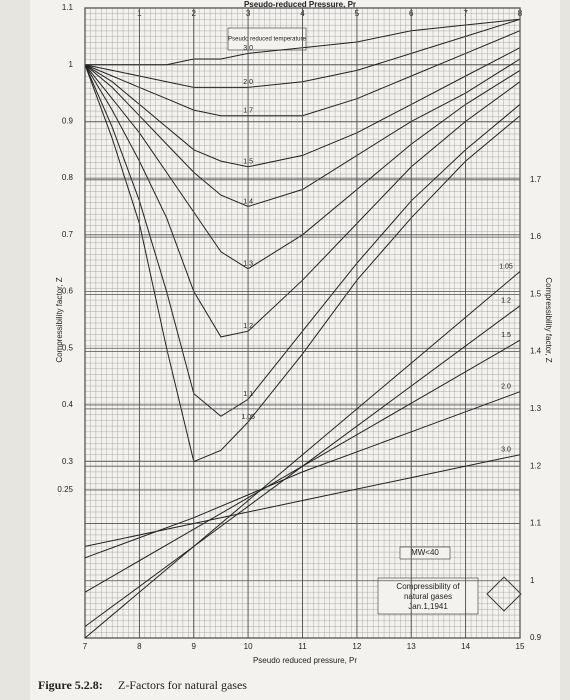 The width and height of the screenshot is (570, 700). Describe the element at coordinates (506, 301) in the screenshot. I see `curve-label: 1.2` at that location.